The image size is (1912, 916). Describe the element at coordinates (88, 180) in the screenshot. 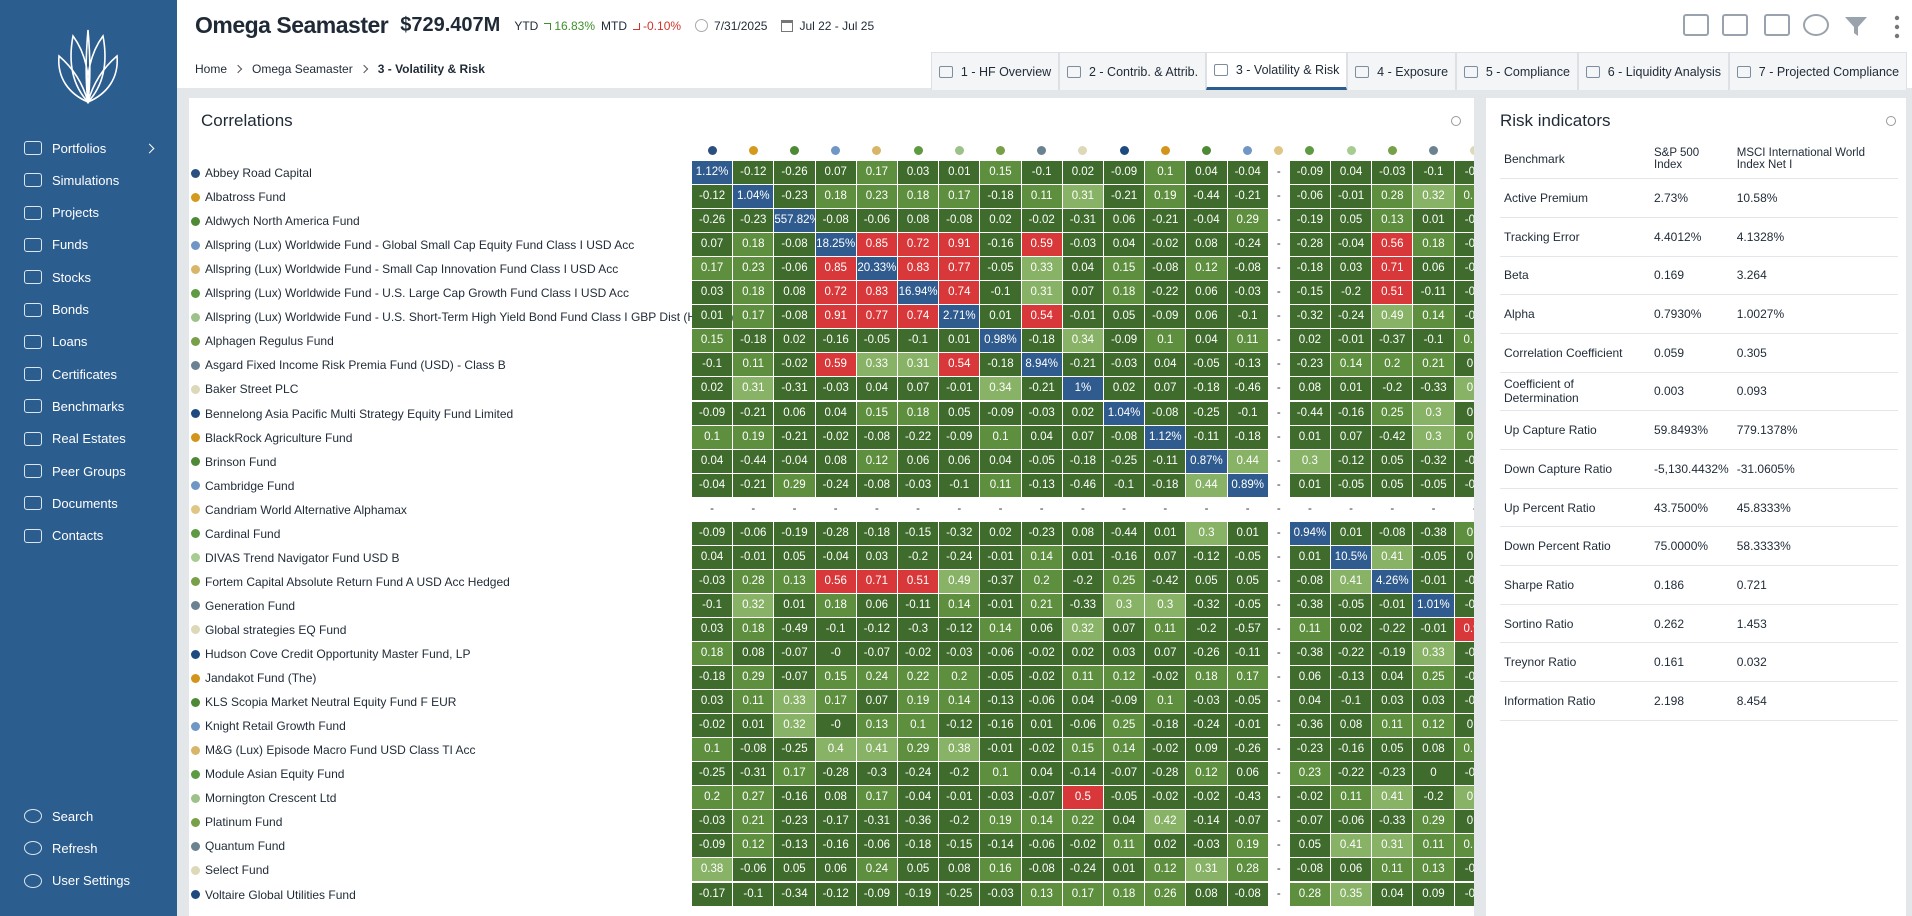

I see `nav-item: Simulations` at that location.